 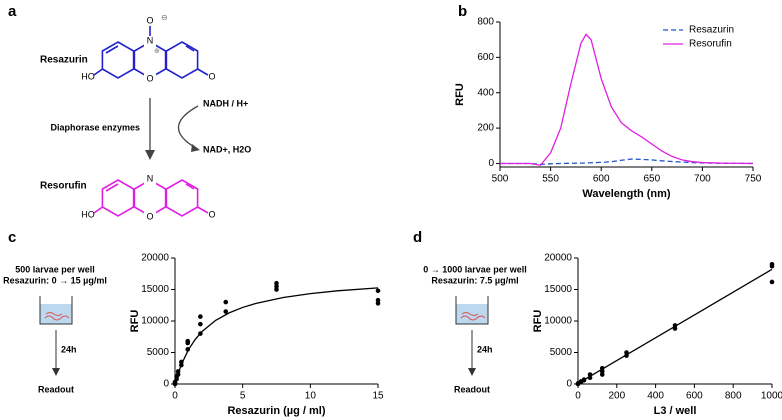 What do you see at coordinates (710, 44) in the screenshot?
I see `legend-label: Resorufin` at bounding box center [710, 44].